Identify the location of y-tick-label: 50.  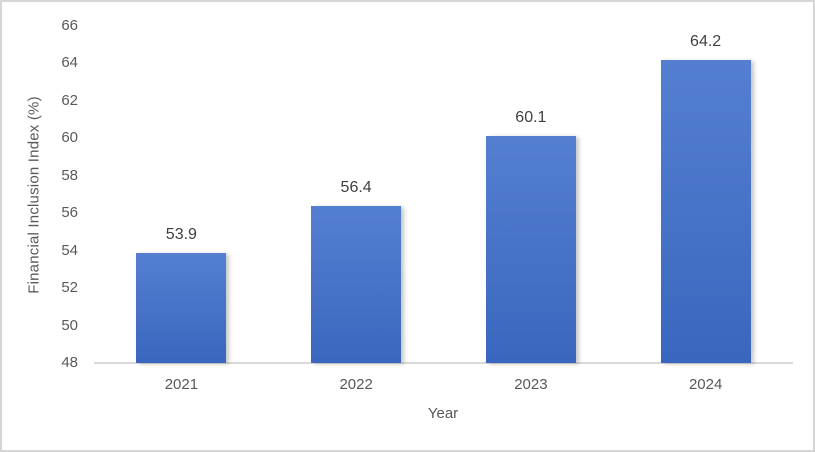
(69, 325).